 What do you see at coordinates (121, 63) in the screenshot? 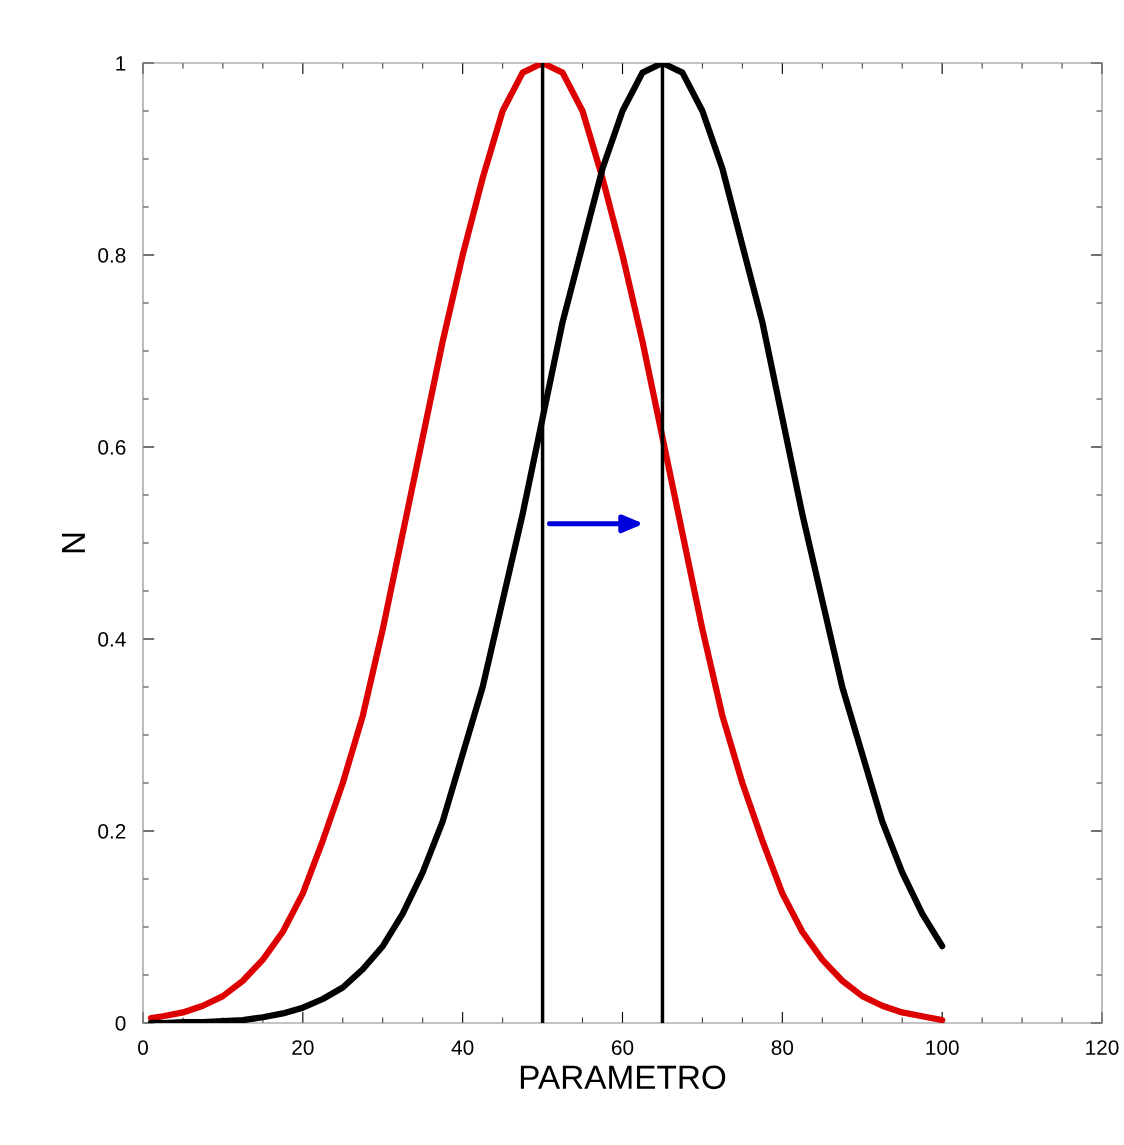
I see `y-tick-label: 1` at bounding box center [121, 63].